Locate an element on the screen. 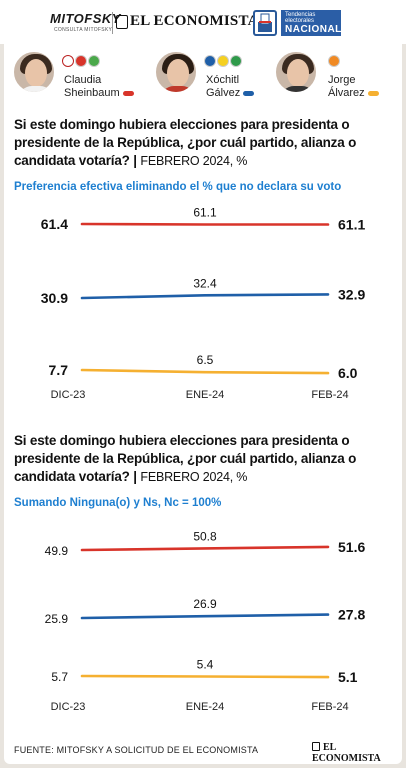 This screenshot has width=406, height=768. data-label-mid: 50.8 is located at coordinates (205, 536).